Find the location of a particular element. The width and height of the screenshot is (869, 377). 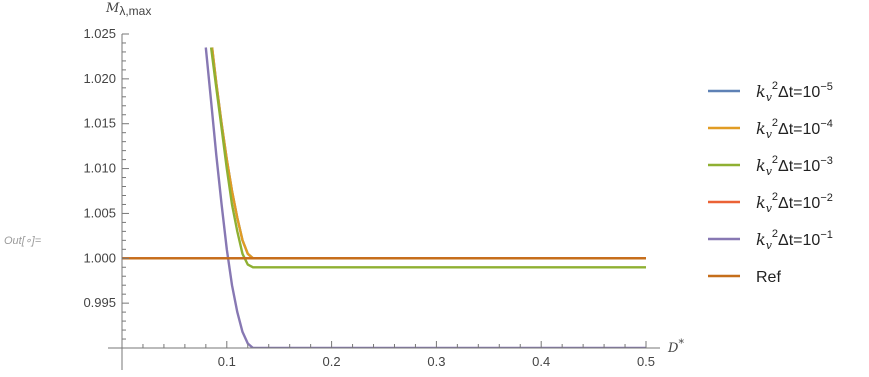

y-tick-label: 1.010 is located at coordinates (99, 168).